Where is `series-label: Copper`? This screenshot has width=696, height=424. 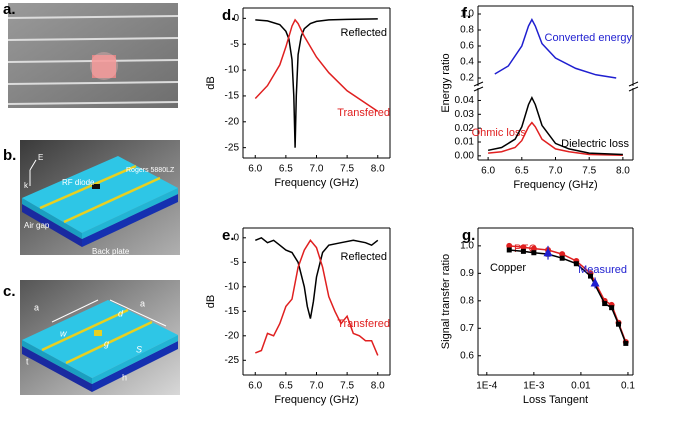 series-label: Copper is located at coordinates (508, 268).